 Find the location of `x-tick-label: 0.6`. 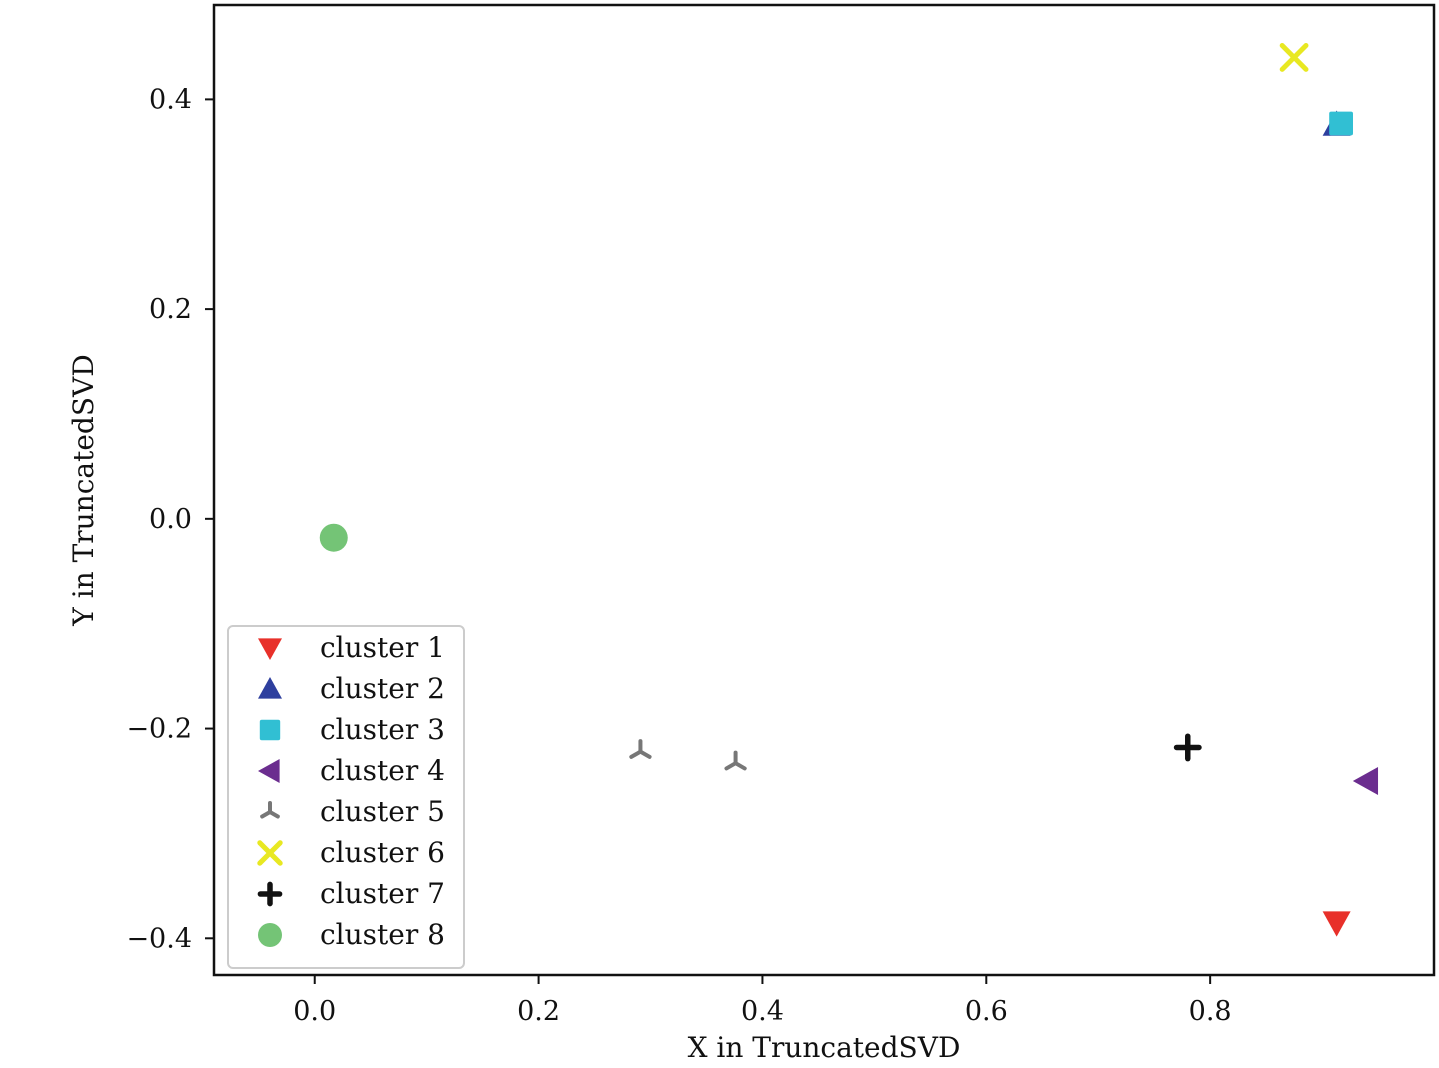

x-tick-label: 0.6 is located at coordinates (986, 1011).